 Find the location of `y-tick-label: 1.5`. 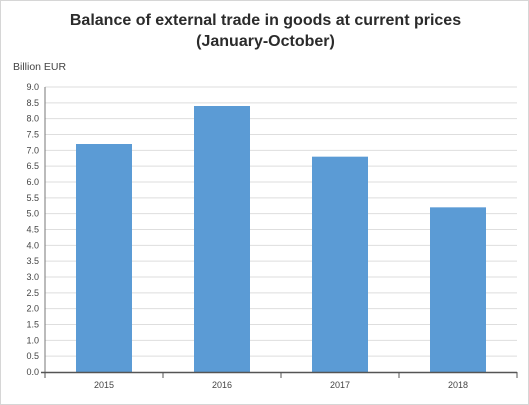

y-tick-label: 1.5 is located at coordinates (32, 325).